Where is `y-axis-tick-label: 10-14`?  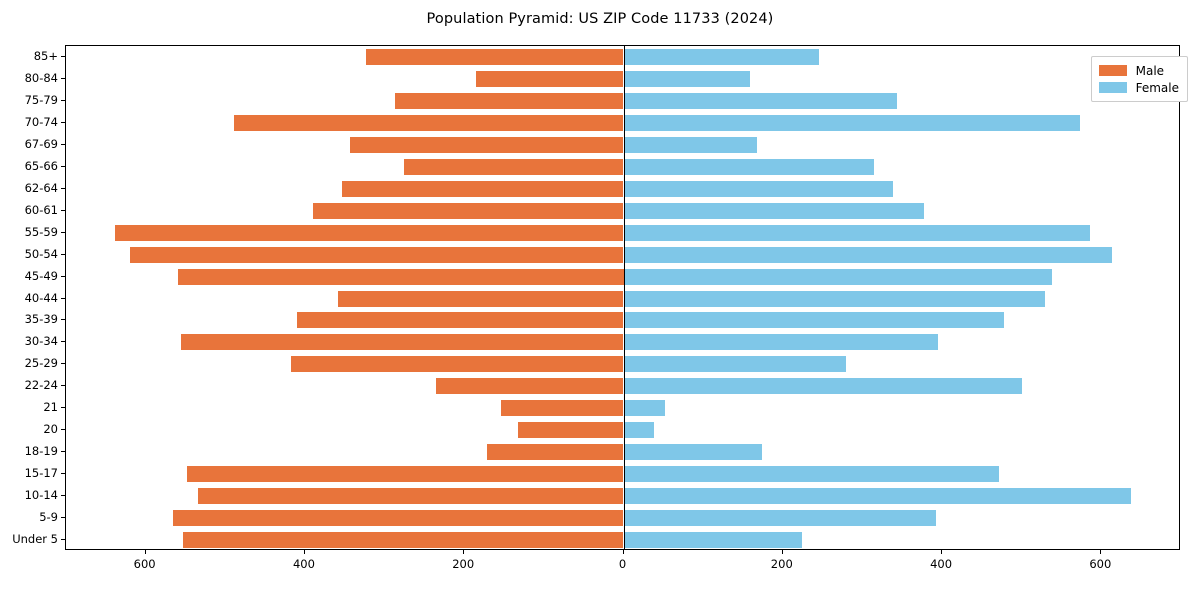
y-axis-tick-label: 10-14 is located at coordinates (41, 495).